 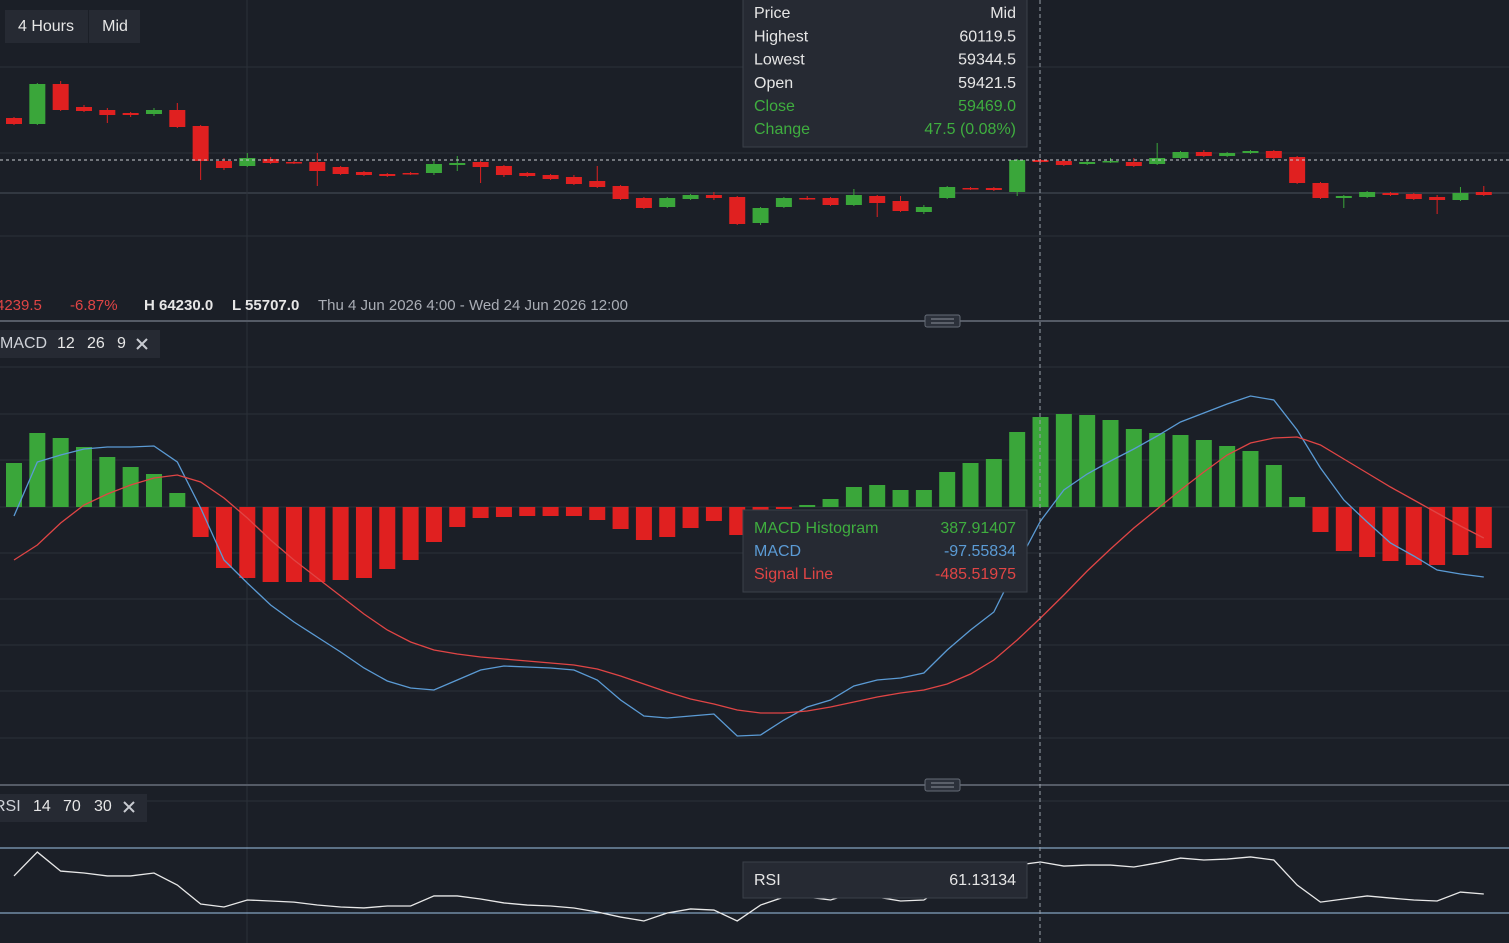 What do you see at coordinates (72, 806) in the screenshot?
I see `indicator-param: 70` at bounding box center [72, 806].